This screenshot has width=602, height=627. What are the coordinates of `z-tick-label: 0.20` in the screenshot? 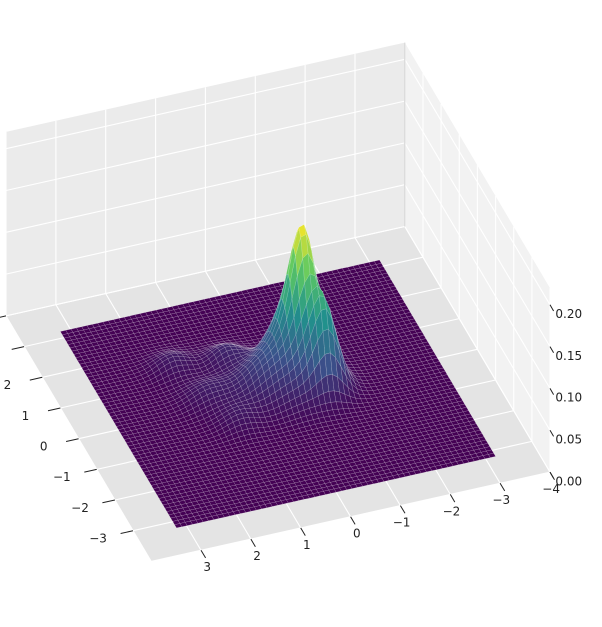 It's located at (568, 314).